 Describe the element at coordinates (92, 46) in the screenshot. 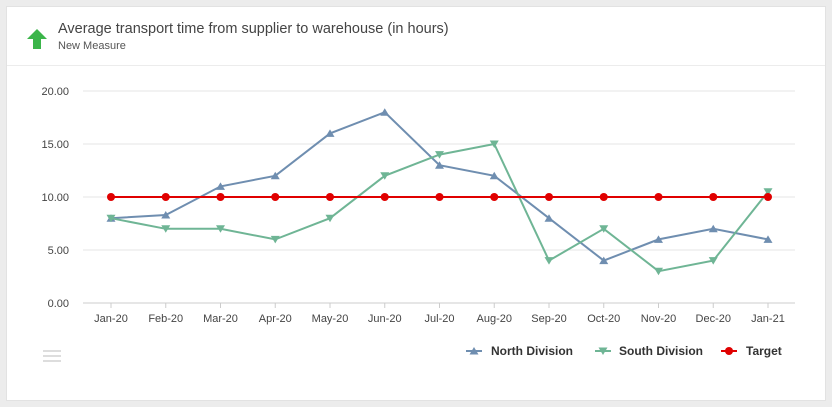

I see `chart-subtitle: New Measure` at that location.